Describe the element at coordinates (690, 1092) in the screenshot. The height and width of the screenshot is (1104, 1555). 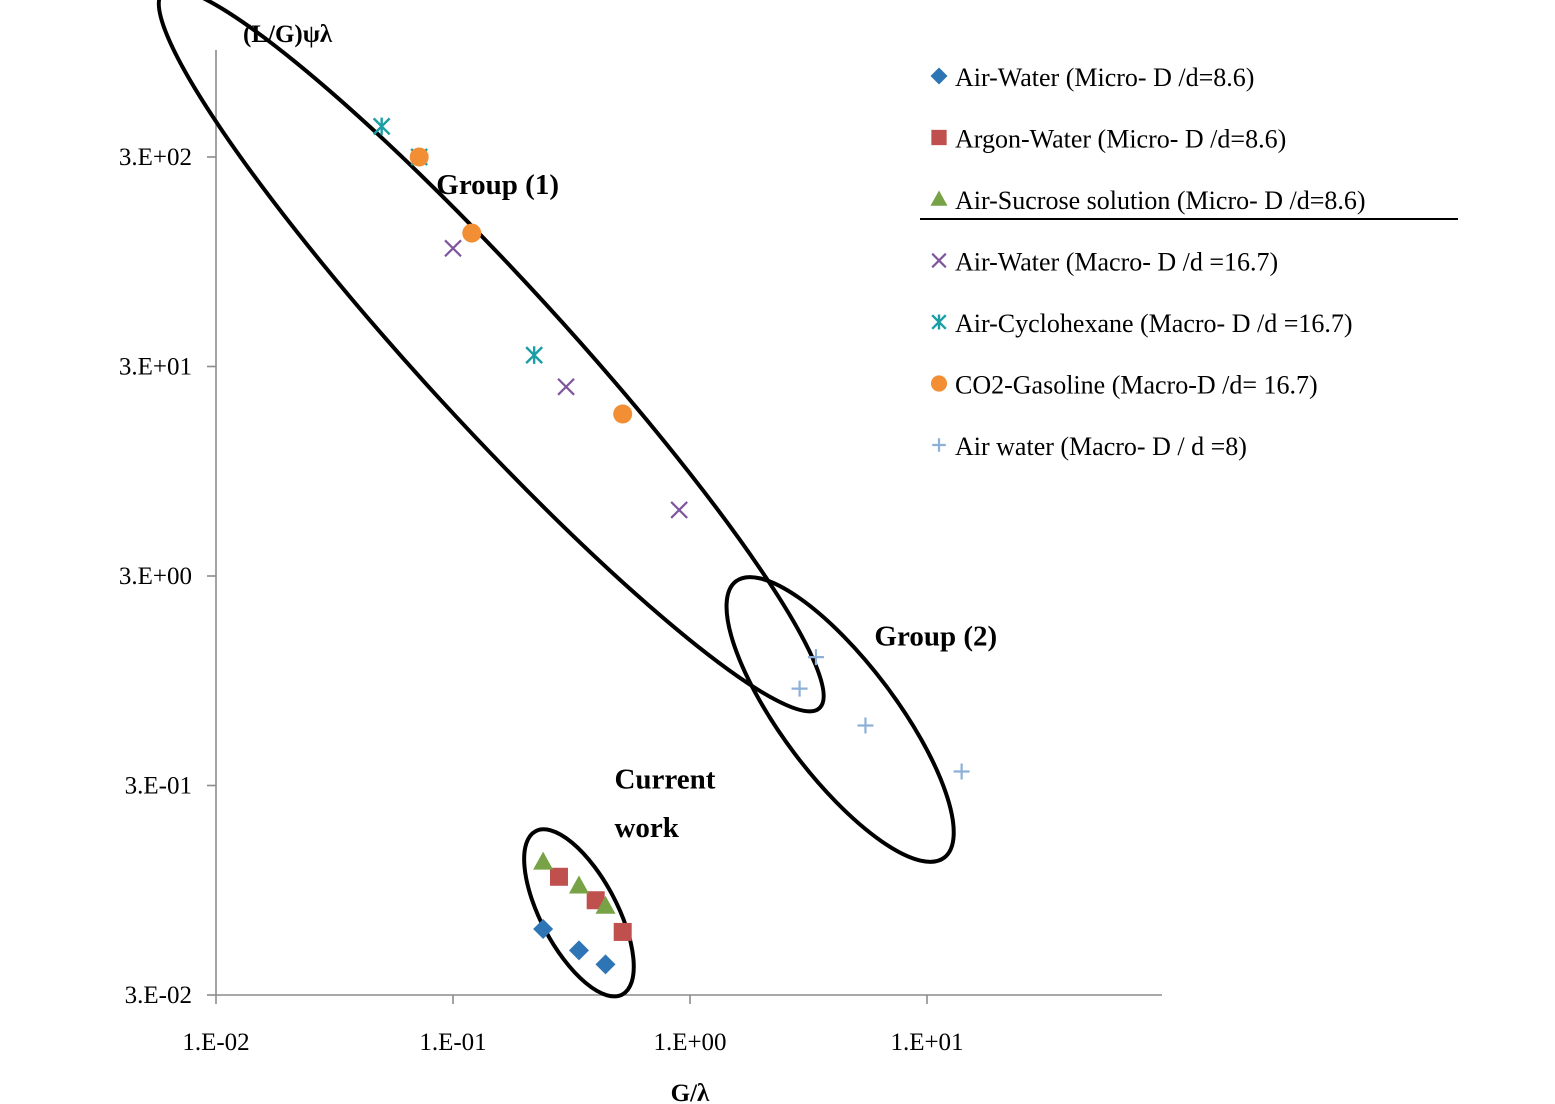
I see `x-axis-title: G/λ` at that location.